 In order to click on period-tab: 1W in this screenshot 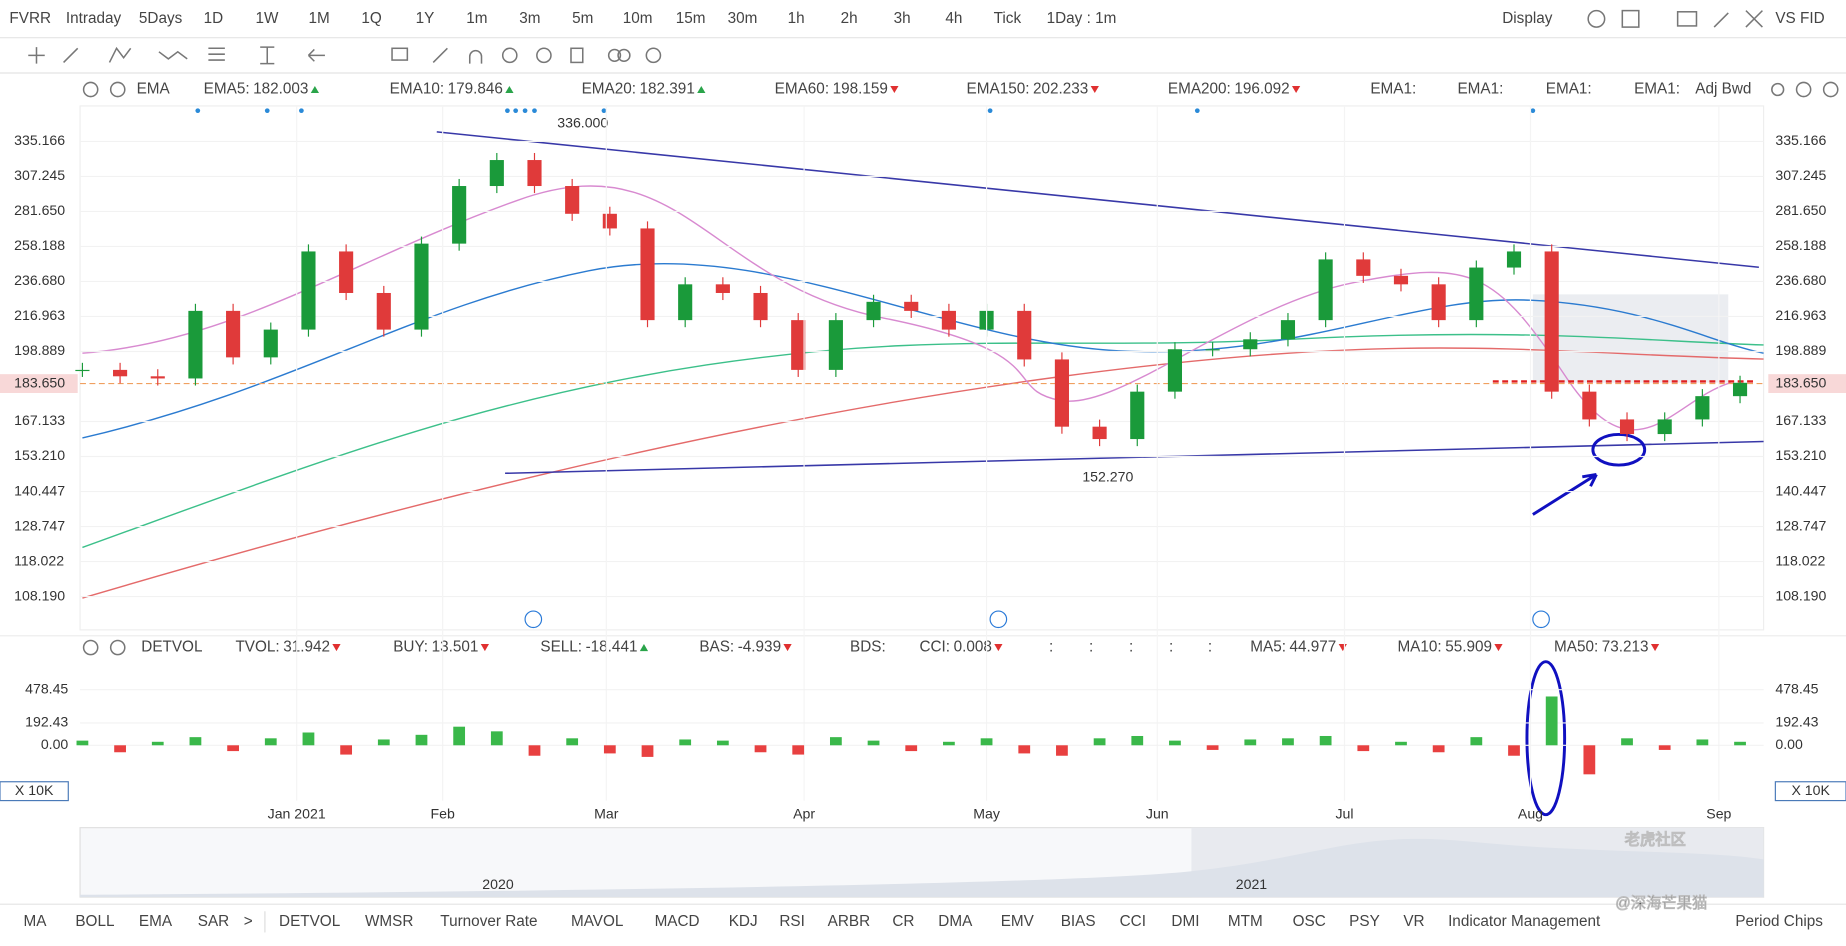, I will do `click(267, 18)`.